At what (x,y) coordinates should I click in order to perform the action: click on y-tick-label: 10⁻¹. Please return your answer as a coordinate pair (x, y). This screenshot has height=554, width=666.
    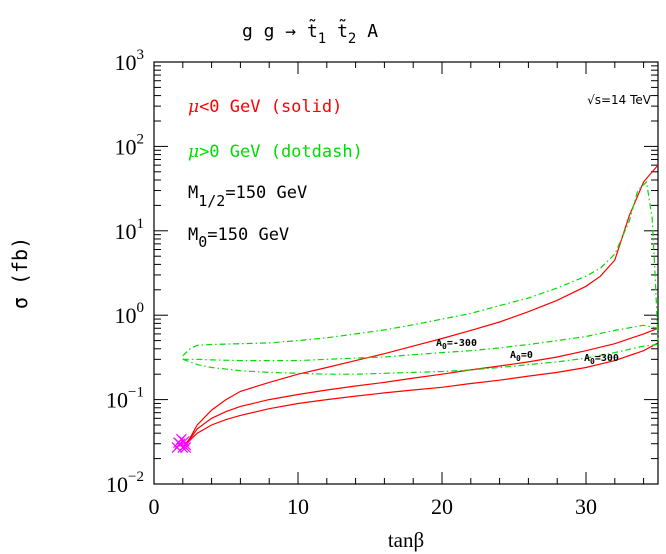
    Looking at the image, I should click on (125, 399).